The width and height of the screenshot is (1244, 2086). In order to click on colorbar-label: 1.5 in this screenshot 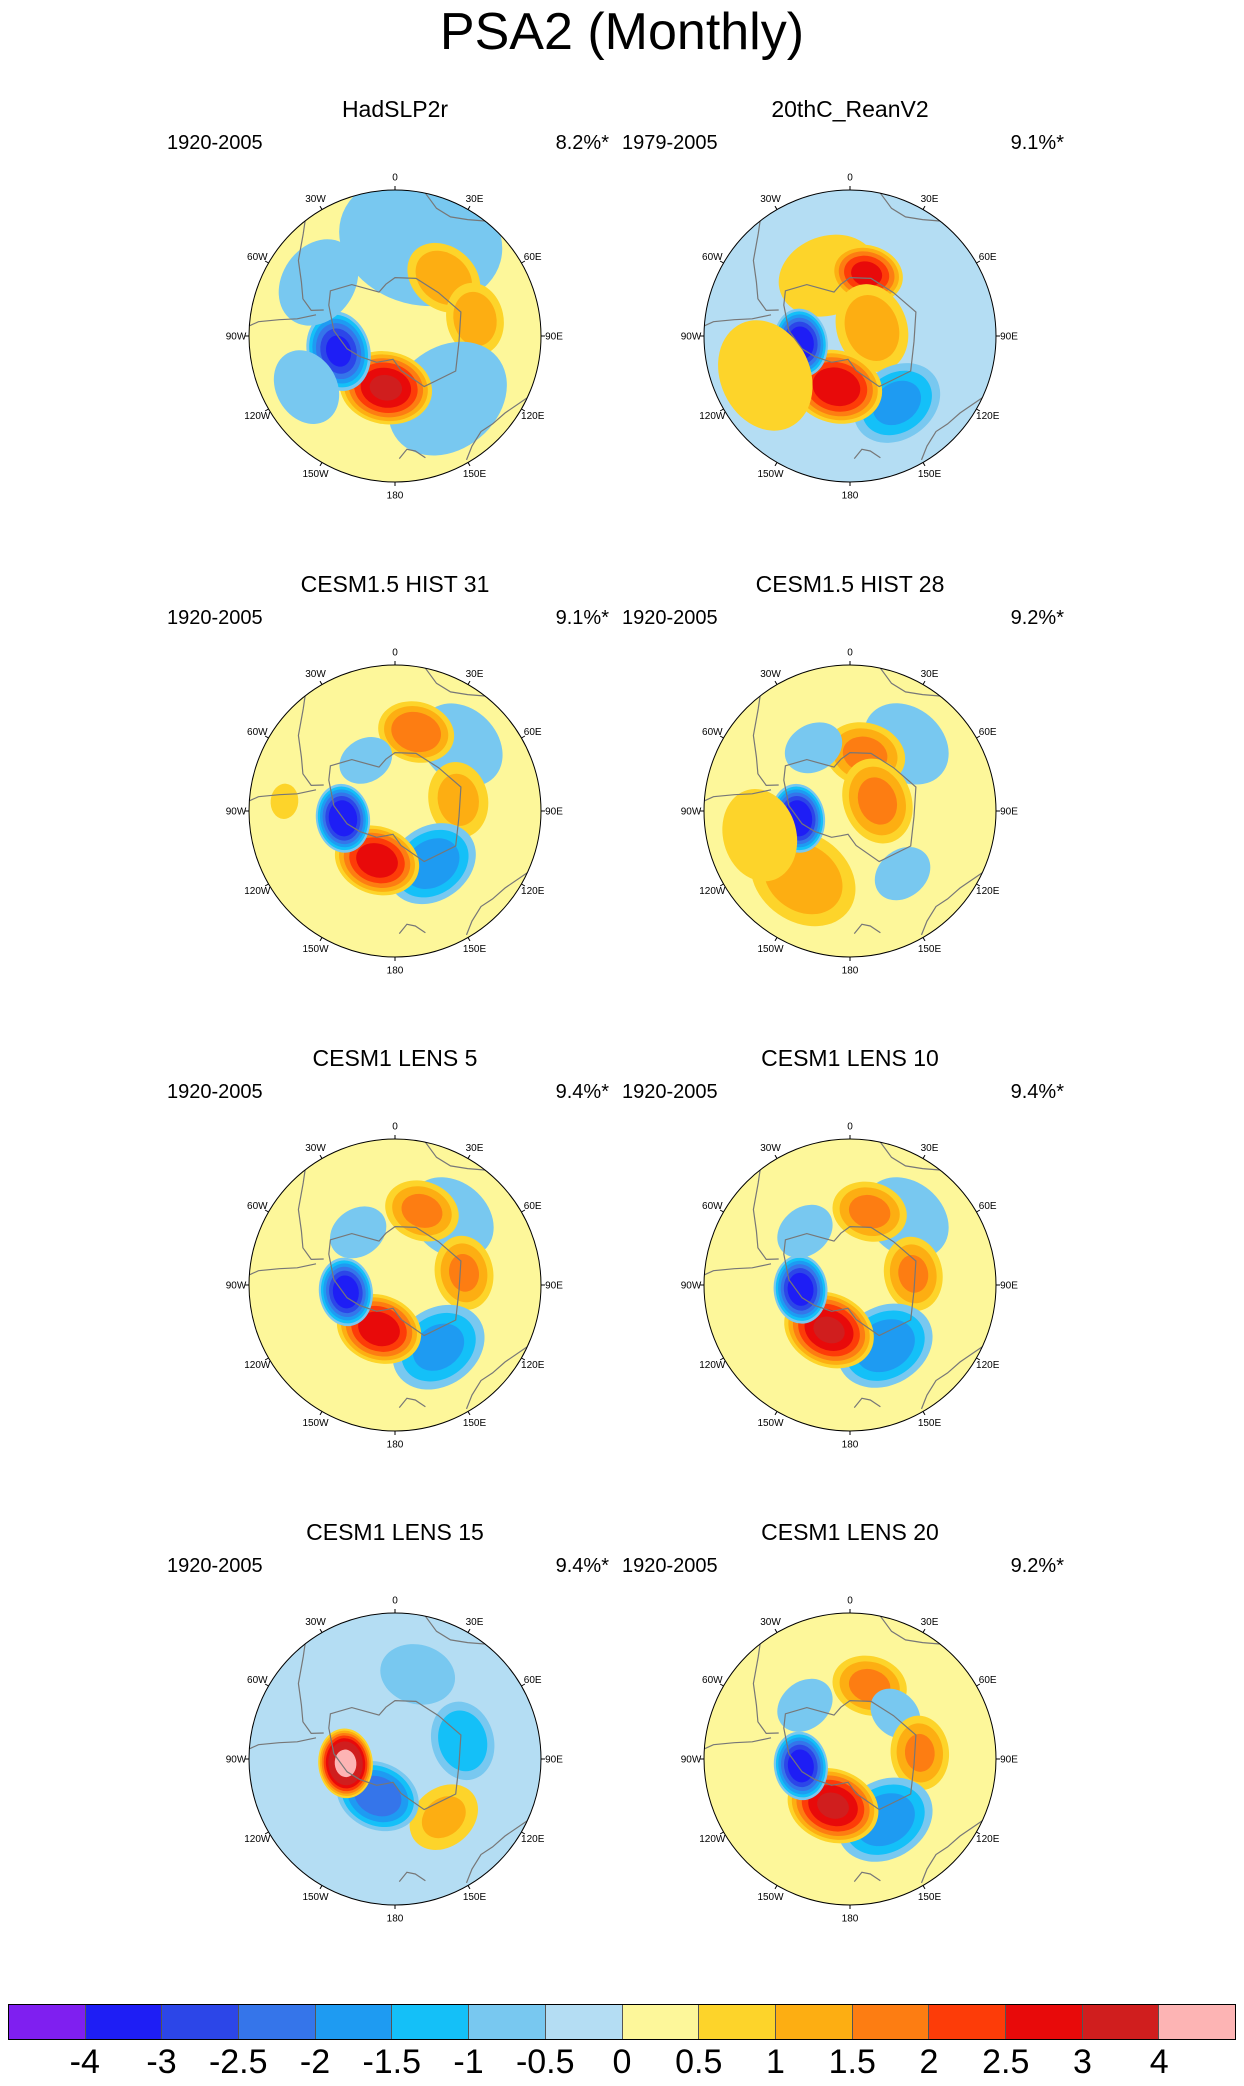, I will do `click(852, 2062)`.